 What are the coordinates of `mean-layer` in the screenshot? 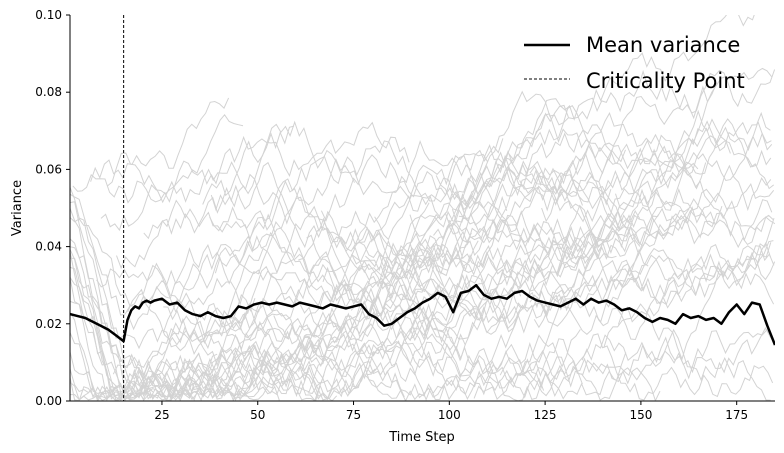 It's located at (422, 314).